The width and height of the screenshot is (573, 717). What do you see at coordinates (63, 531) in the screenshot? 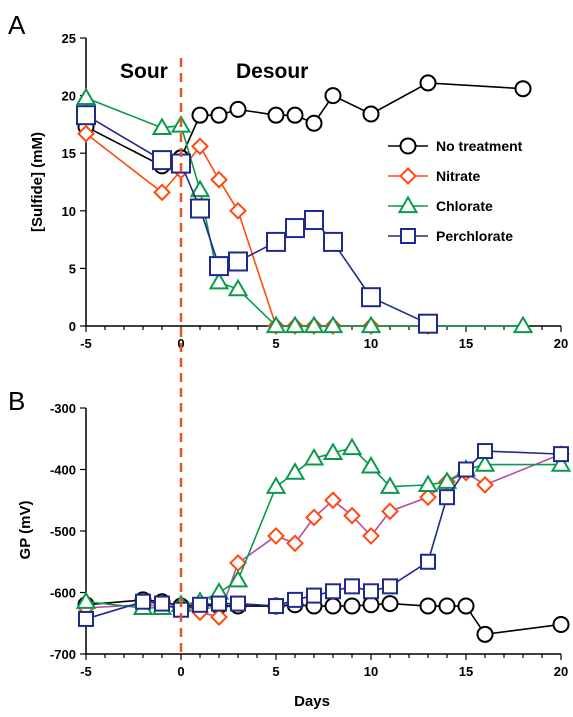
I see `panel-b-y-tick-label: -500` at bounding box center [63, 531].